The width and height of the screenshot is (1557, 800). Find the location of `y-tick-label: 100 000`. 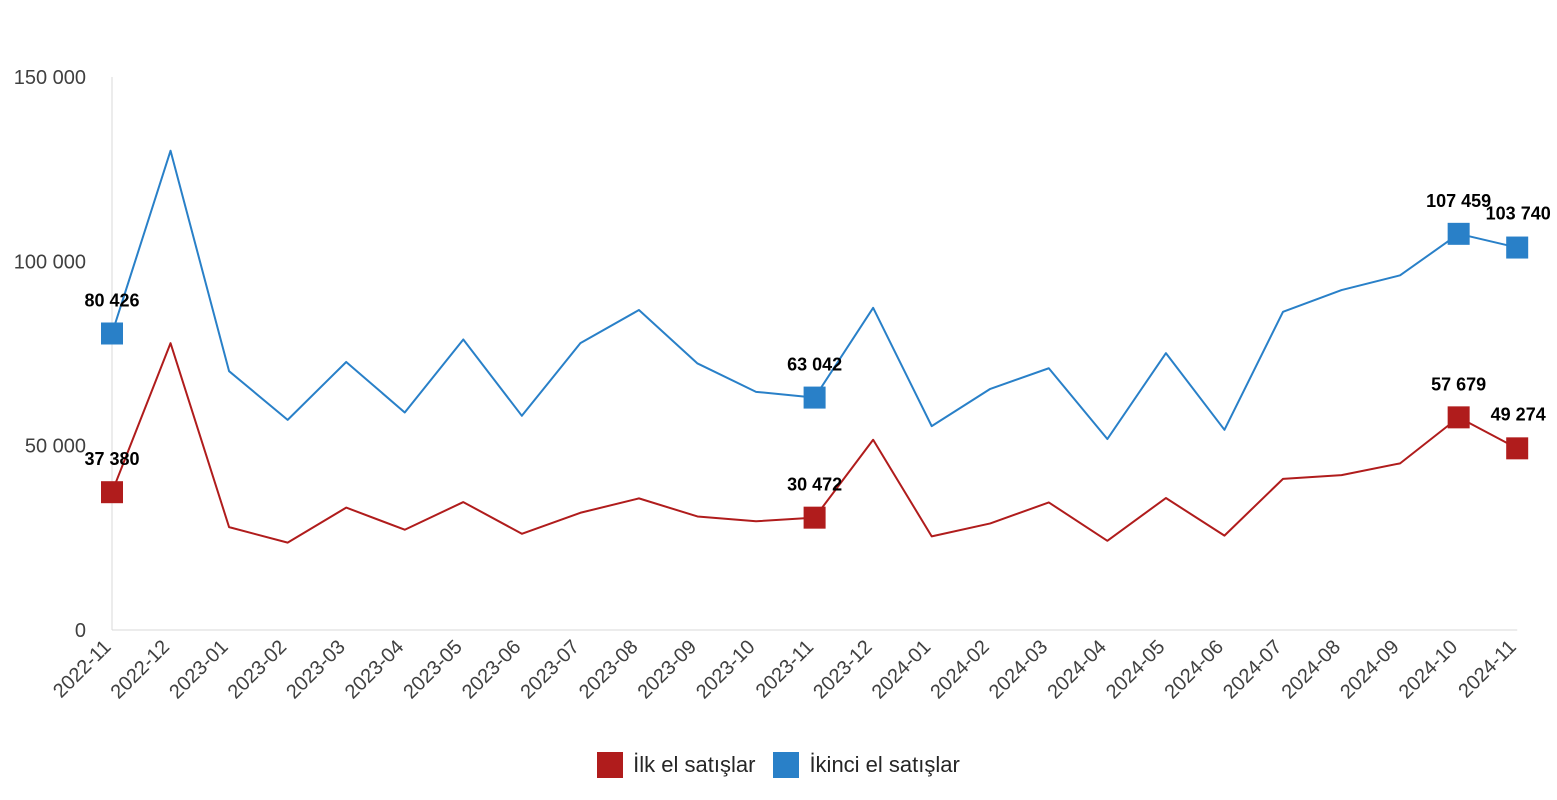

y-tick-label: 100 000 is located at coordinates (50, 262).